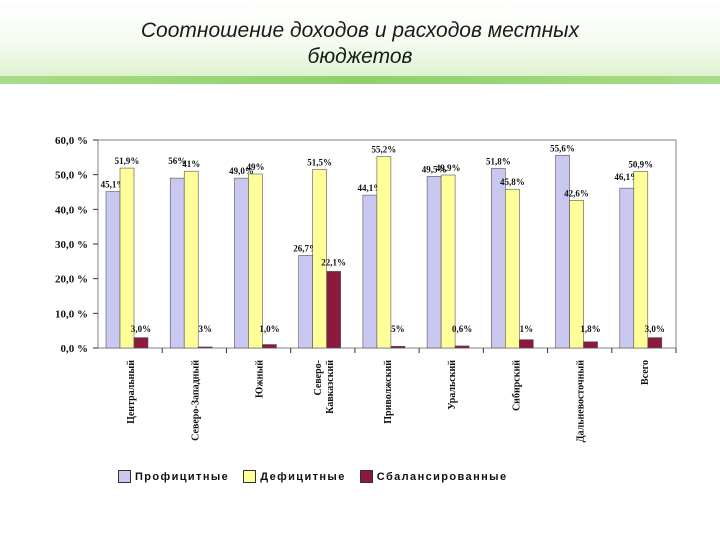 This screenshot has width=720, height=540. I want to click on data-label: 50,9%, so click(640, 165).